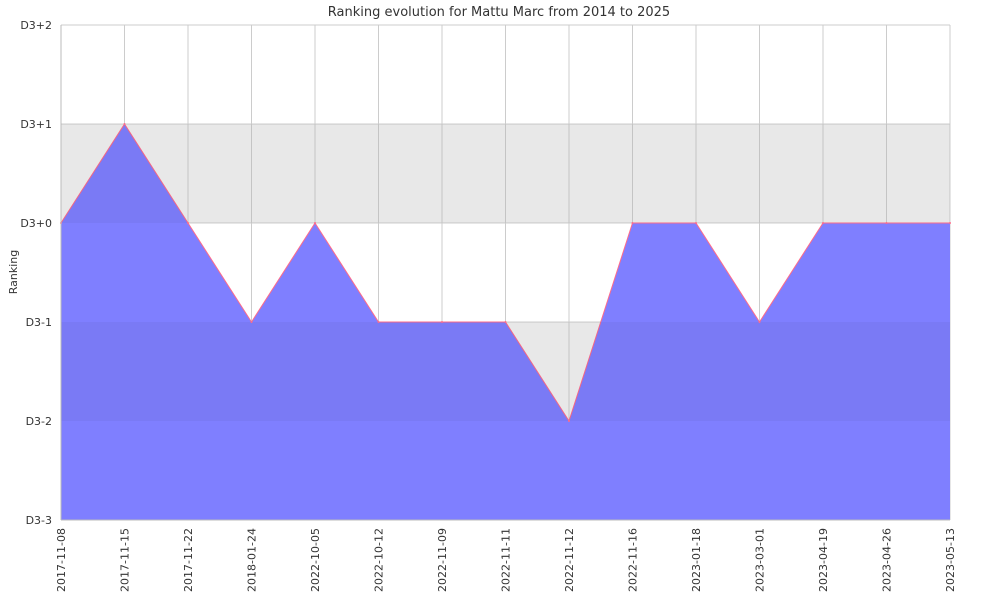 This screenshot has height=600, width=1000. Describe the element at coordinates (950, 560) in the screenshot. I see `x-tick-label: 2023-05-13` at that location.